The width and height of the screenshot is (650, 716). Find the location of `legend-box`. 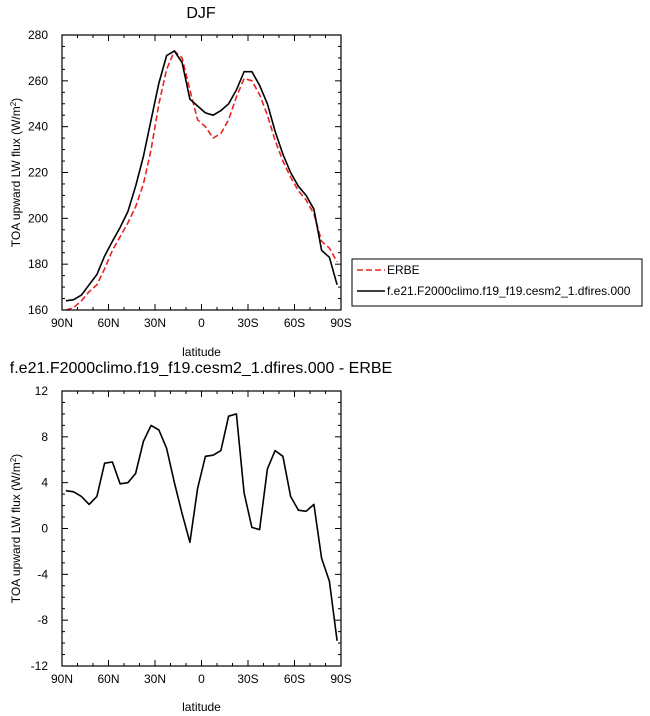

legend-box is located at coordinates (497, 282).